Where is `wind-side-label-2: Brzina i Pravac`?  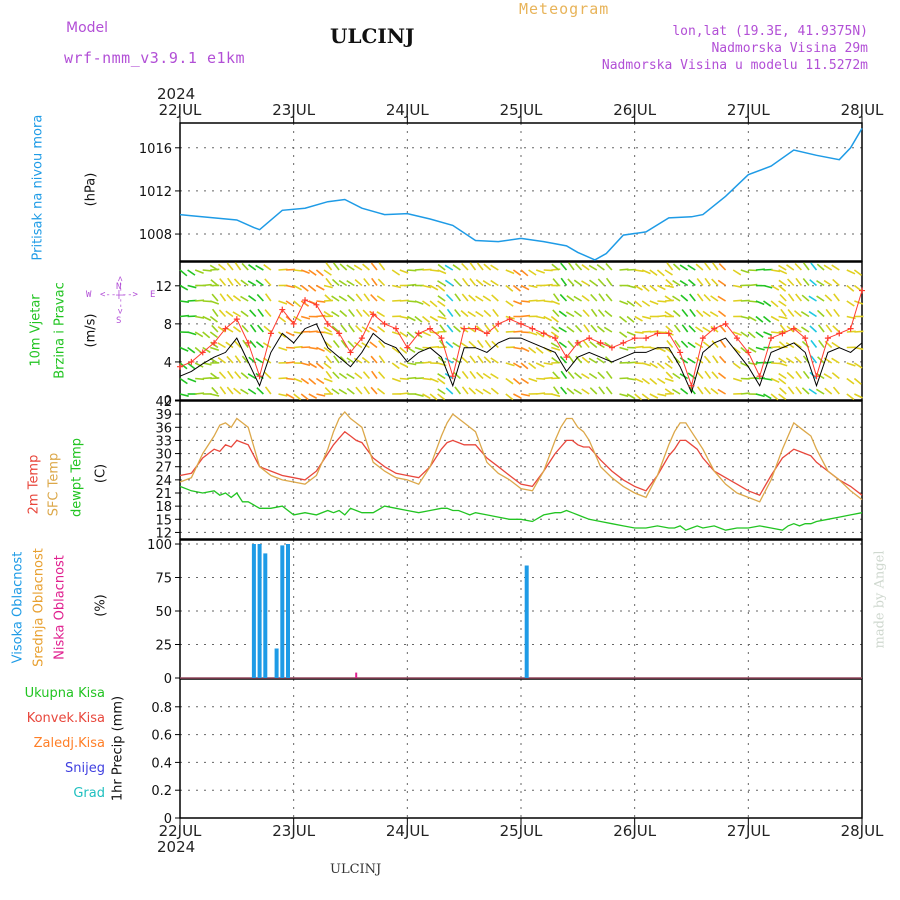
wind-side-label-2: Brzina i Pravac is located at coordinates (60, 330).